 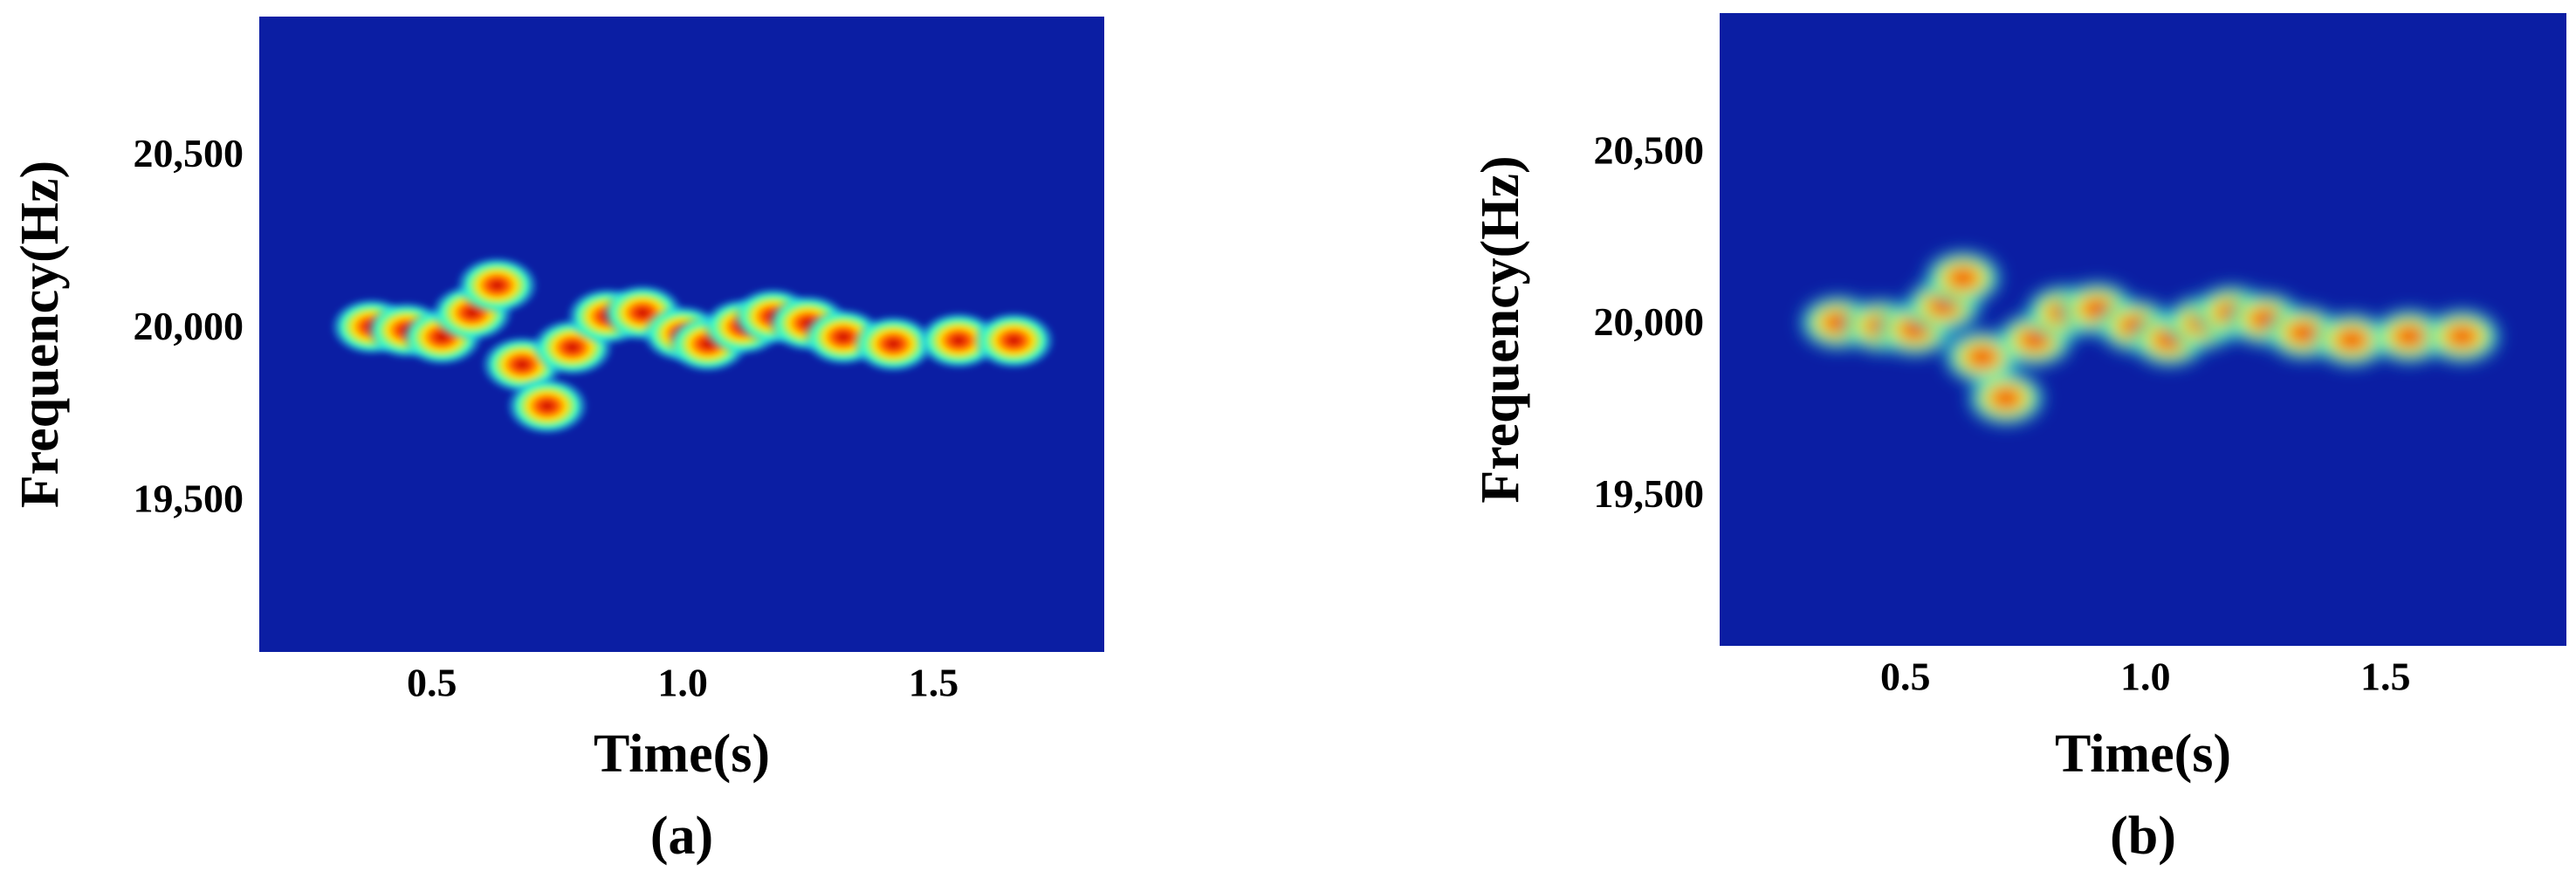 I want to click on caption: (a), so click(x=681, y=836).